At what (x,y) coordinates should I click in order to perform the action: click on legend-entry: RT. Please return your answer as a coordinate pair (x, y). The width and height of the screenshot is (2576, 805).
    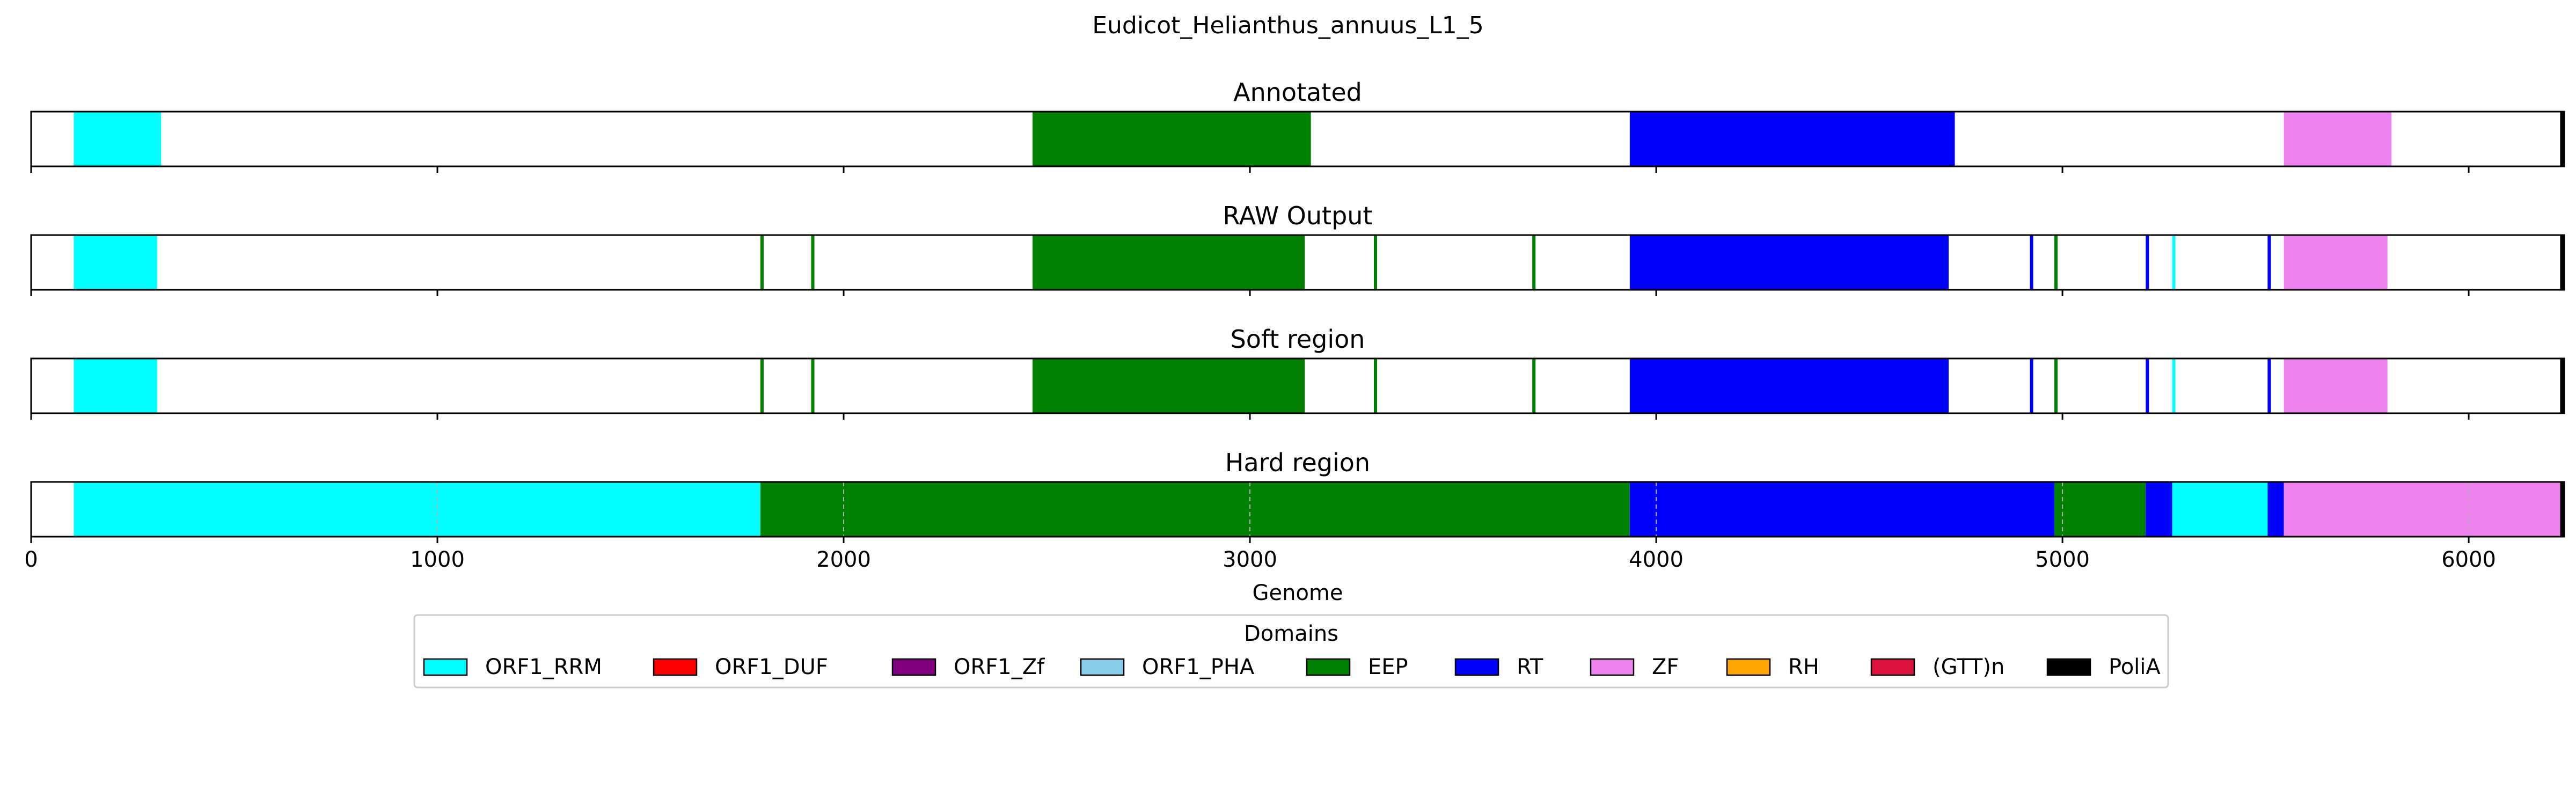
    Looking at the image, I should click on (1498, 667).